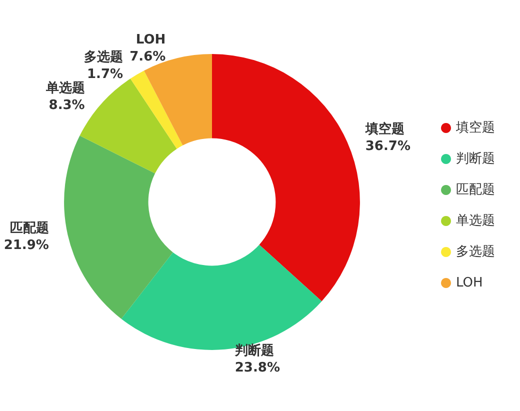 This screenshot has height=411, width=520. I want to click on legend-label: 单选题, so click(475, 221).